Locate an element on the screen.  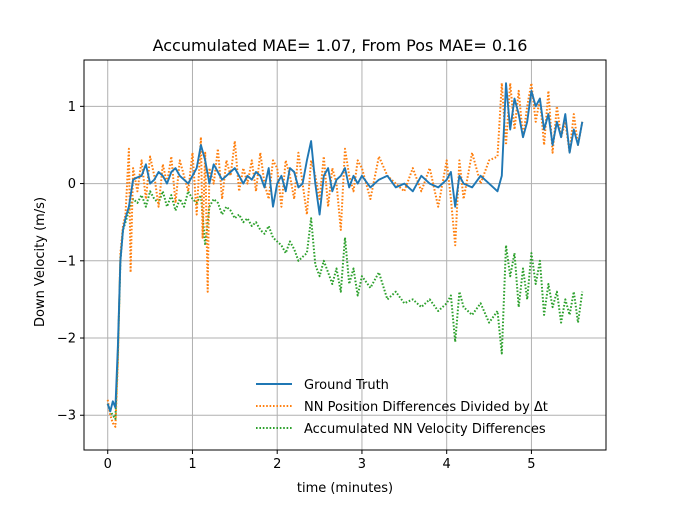
legend-label-0: Ground Truth is located at coordinates (346, 385).